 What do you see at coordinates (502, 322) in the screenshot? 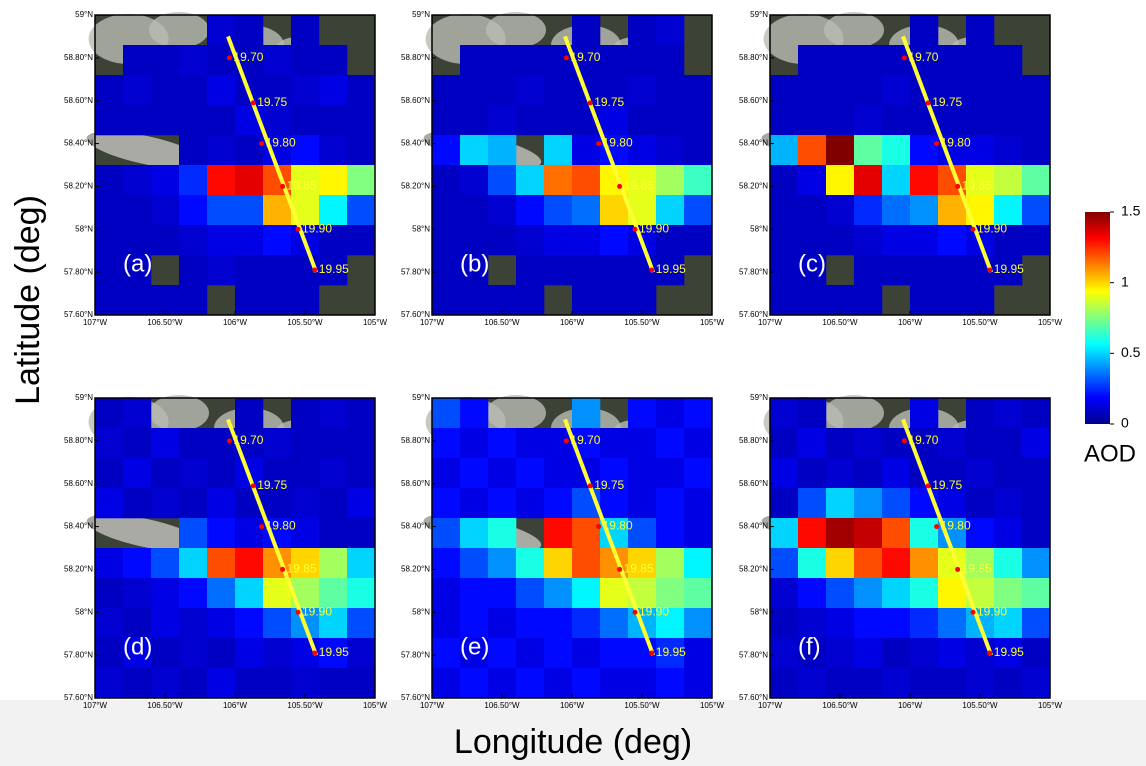
I see `lon-tick-label: 106.50°W` at bounding box center [502, 322].